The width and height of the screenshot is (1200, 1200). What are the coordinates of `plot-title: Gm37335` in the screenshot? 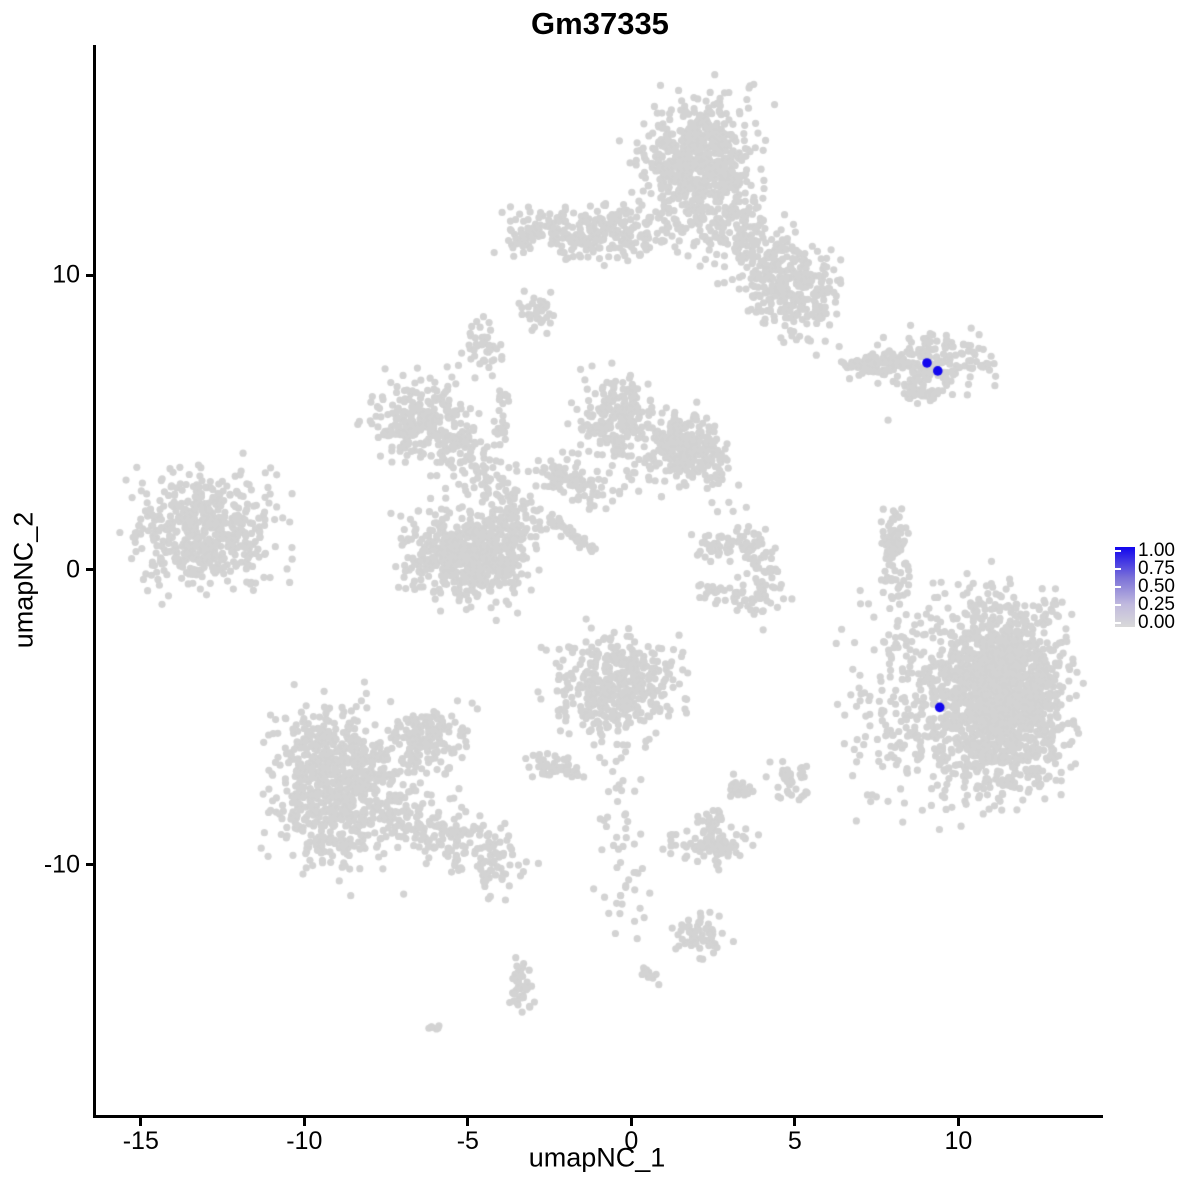 It's located at (600, 23).